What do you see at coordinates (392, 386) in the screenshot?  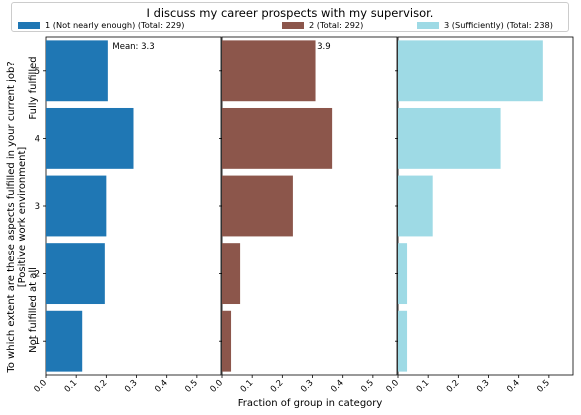 I see `x-tick-label-s3-0: 0.0` at bounding box center [392, 386].